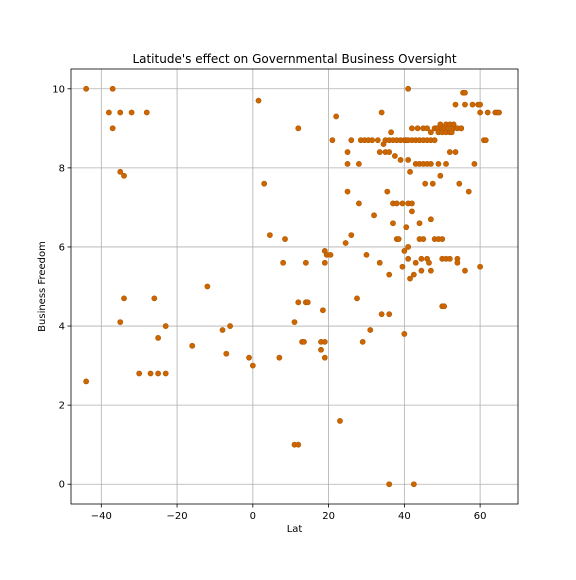 Image resolution: width=576 pixels, height=580 pixels. What do you see at coordinates (58, 89) in the screenshot?
I see `y-tick-label: 10` at bounding box center [58, 89].